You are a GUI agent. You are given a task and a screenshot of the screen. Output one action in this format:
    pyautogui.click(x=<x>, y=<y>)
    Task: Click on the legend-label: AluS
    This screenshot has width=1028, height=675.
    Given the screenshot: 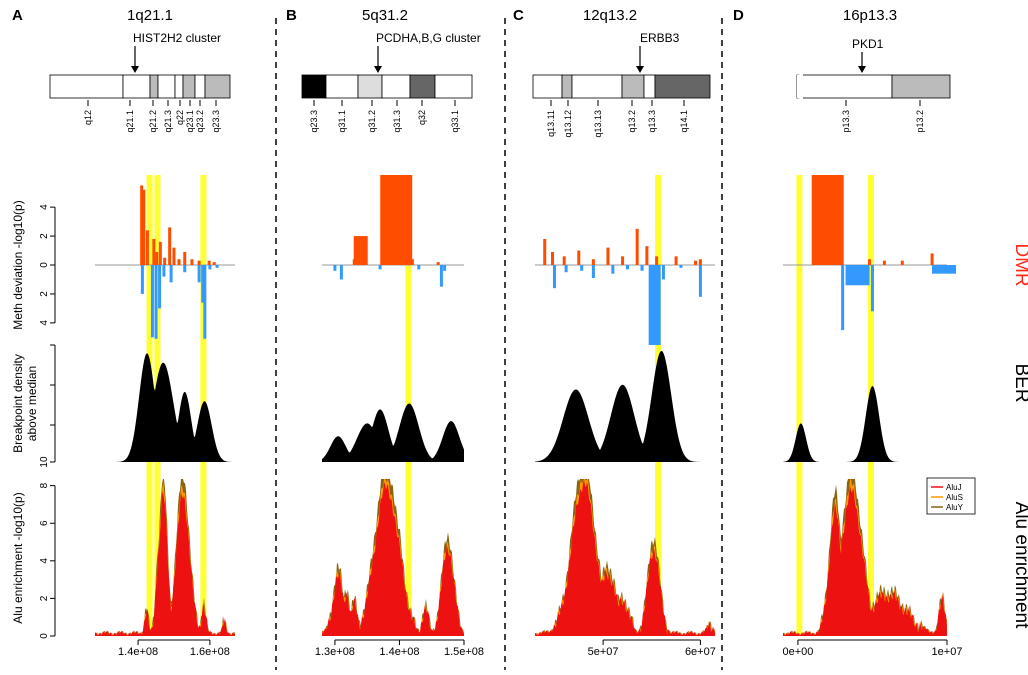 What is the action you would take?
    pyautogui.click(x=954, y=497)
    